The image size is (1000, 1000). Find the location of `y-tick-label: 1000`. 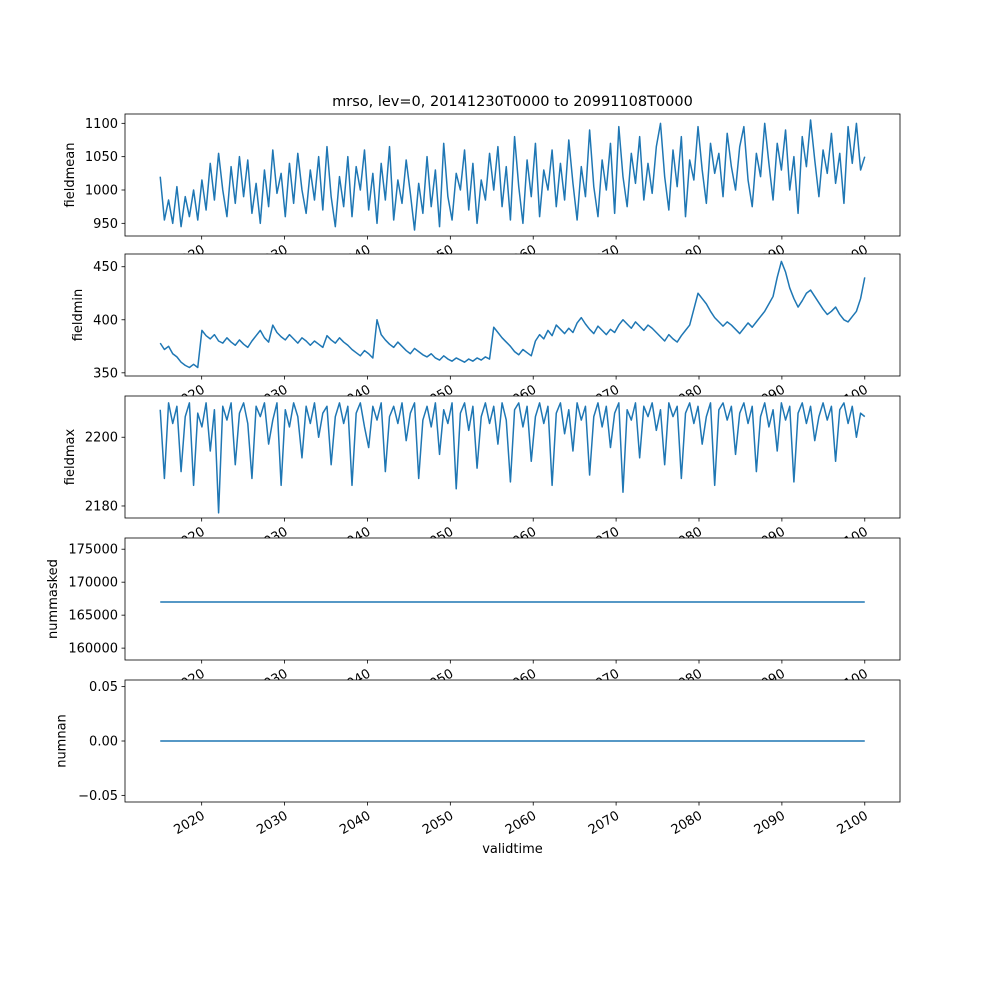

y-tick-label: 1000 is located at coordinates (101, 191).